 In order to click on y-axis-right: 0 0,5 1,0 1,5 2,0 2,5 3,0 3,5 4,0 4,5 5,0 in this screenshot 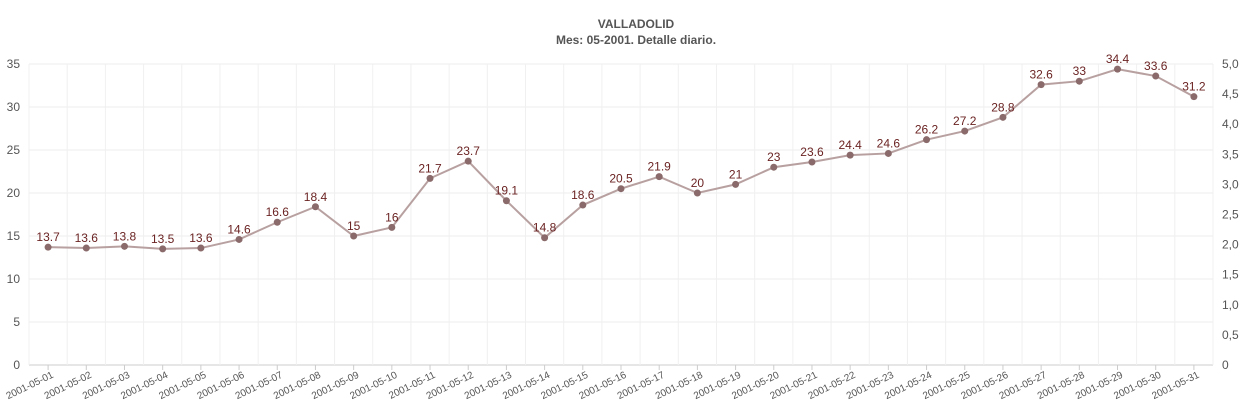, I will do `click(1230, 214)`.